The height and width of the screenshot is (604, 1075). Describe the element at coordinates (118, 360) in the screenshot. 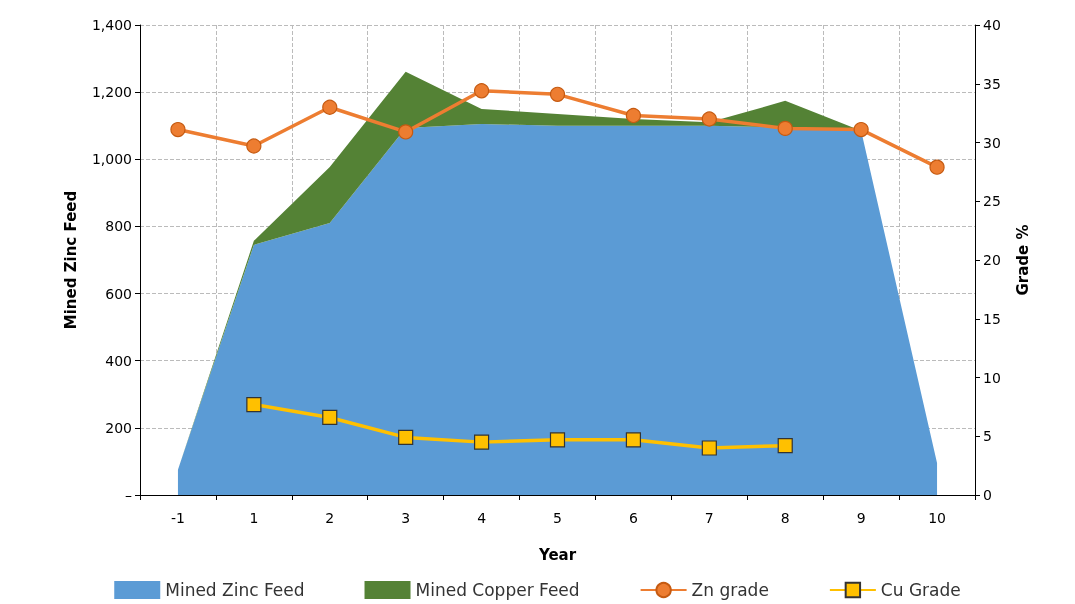

I see `y-tick-label: 400` at that location.